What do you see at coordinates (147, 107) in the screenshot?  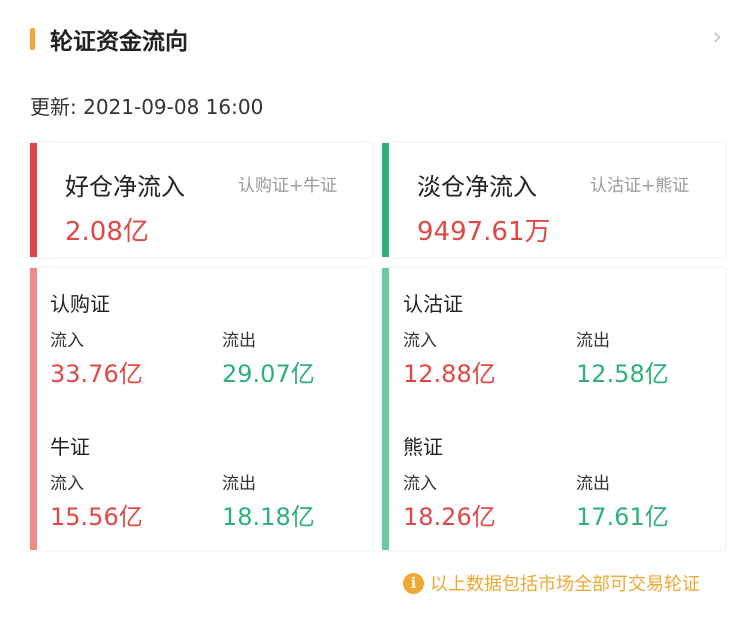 I see `update-time: 更新: 2021-09-08 16:00` at bounding box center [147, 107].